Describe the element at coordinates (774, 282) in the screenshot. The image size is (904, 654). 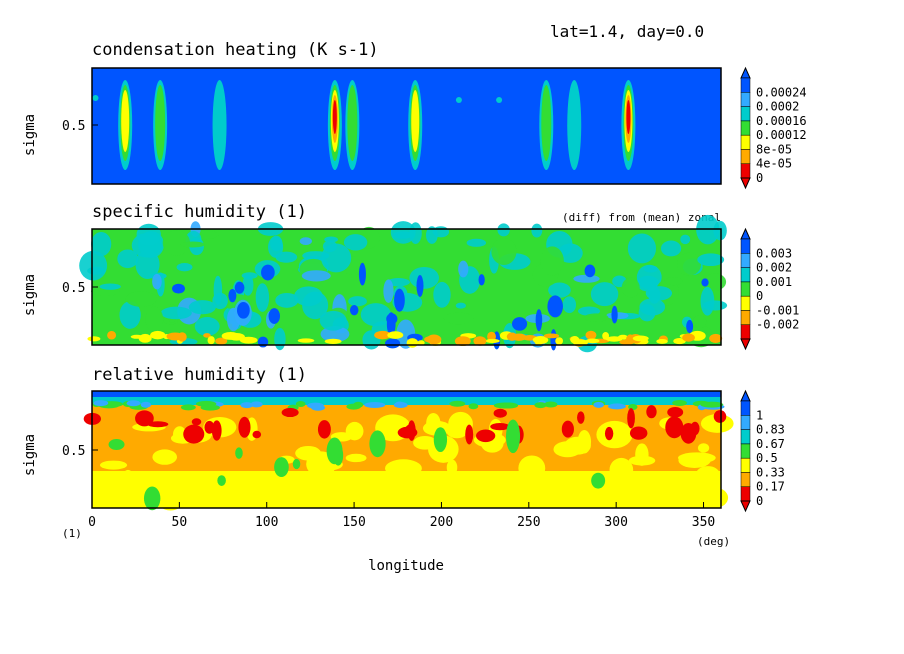
I see `colorbar-label: 0.001` at that location.